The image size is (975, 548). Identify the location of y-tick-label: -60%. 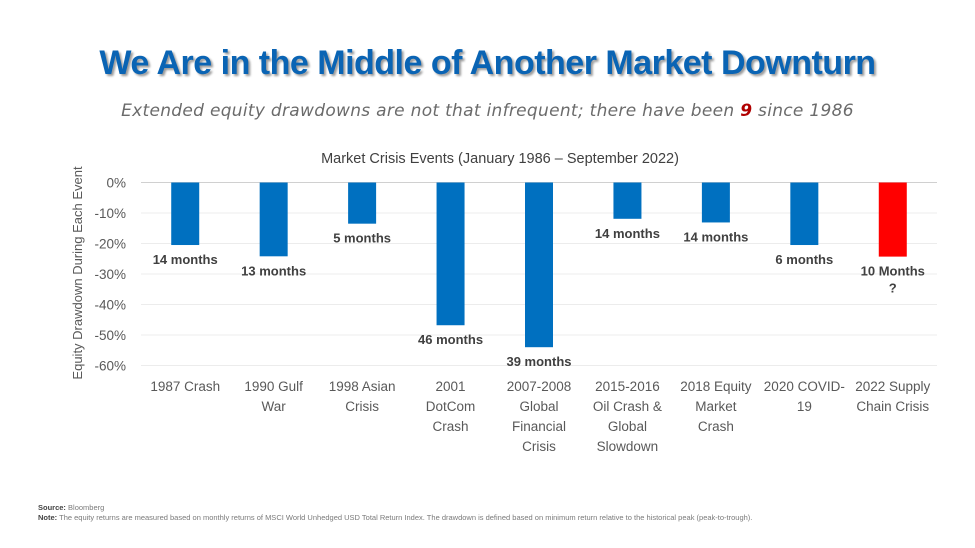
(110, 366).